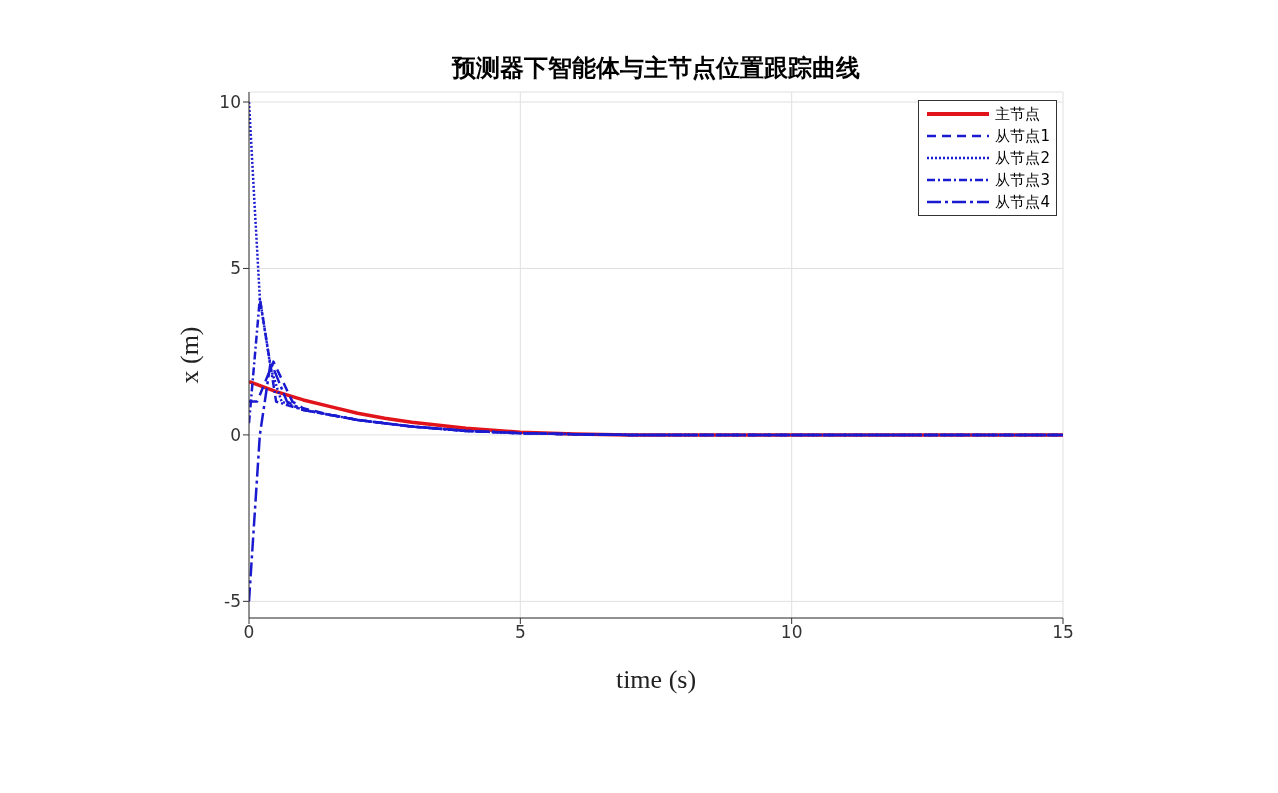 The width and height of the screenshot is (1278, 793). Describe the element at coordinates (230, 102) in the screenshot. I see `y-tick-label: 10` at that location.